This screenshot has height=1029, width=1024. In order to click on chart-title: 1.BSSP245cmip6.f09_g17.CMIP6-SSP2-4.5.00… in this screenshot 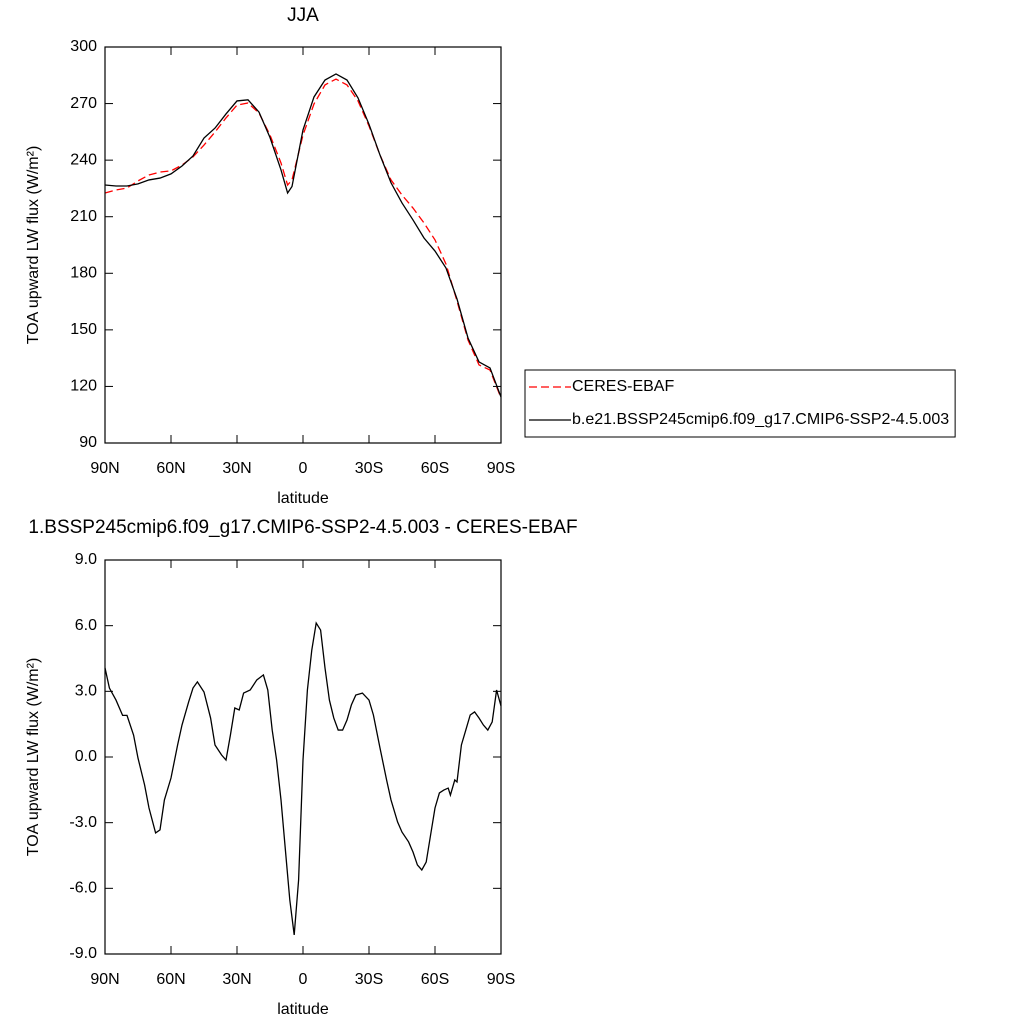, I will do `click(302, 527)`.